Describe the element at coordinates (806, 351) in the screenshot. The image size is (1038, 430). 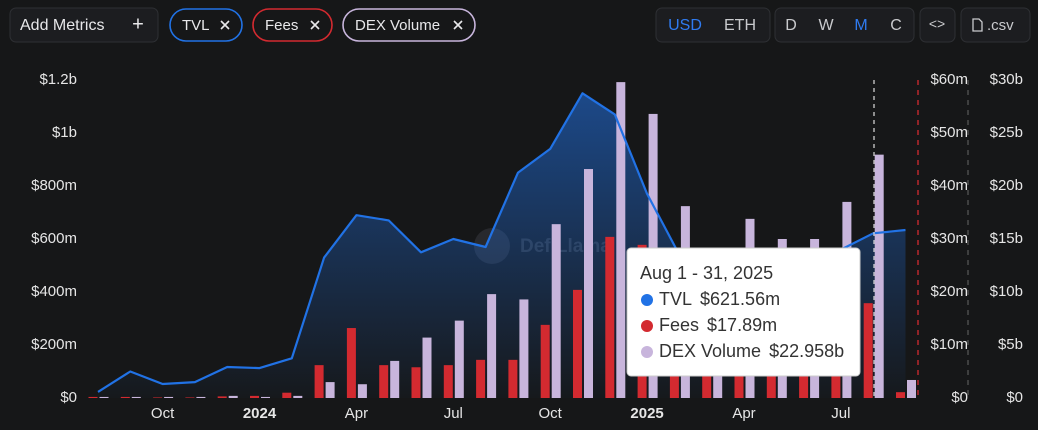
I see `tooltip-value: $22.958b` at that location.